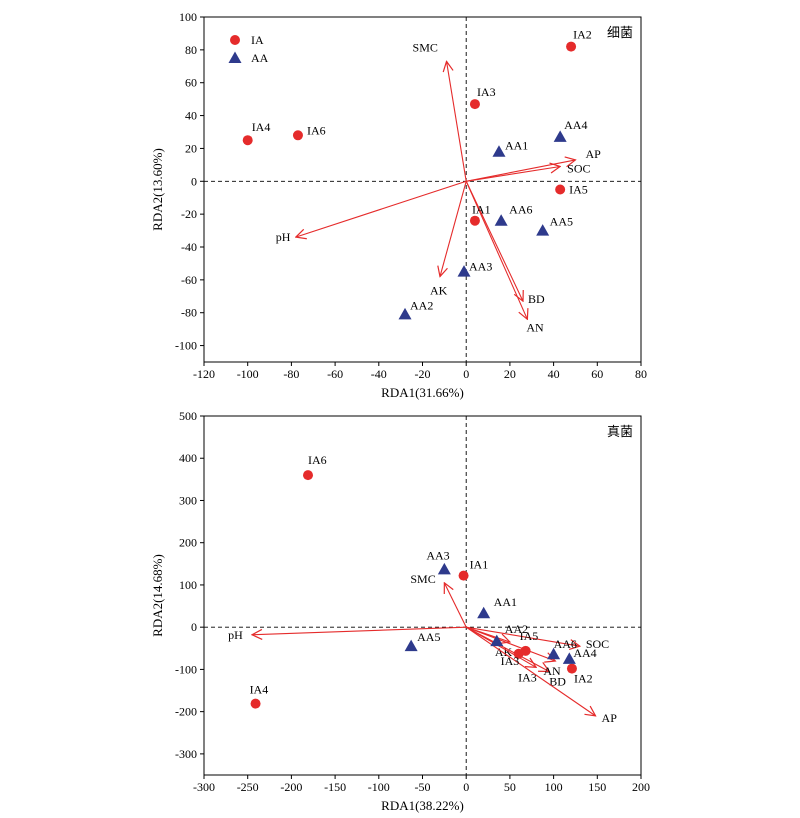 The width and height of the screenshot is (800, 818). I want to click on x-tick-label: -40, so click(379, 374).